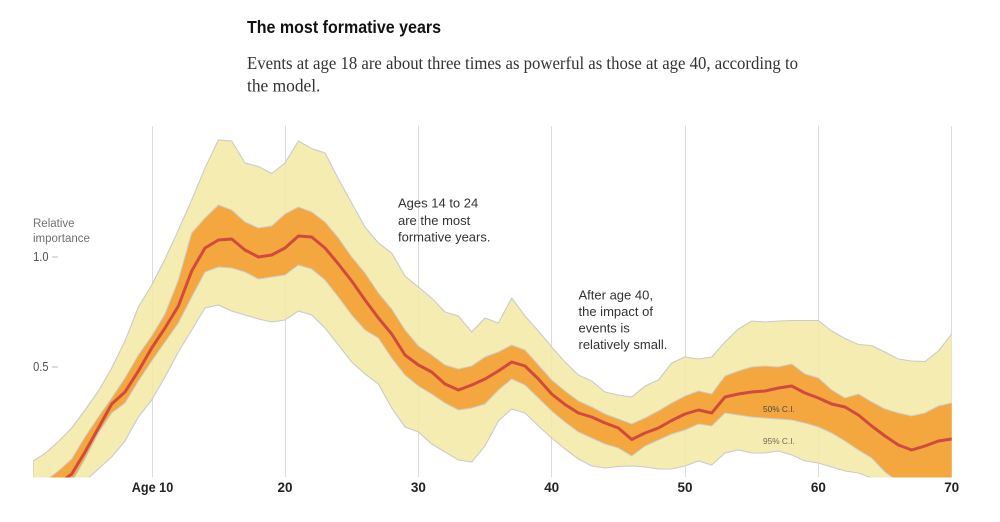 The image size is (1000, 522). What do you see at coordinates (418, 487) in the screenshot?
I see `svg-text: 30` at bounding box center [418, 487].